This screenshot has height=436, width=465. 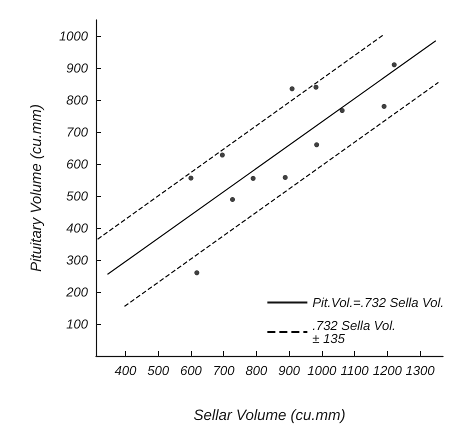 What do you see at coordinates (77, 292) in the screenshot?
I see `y-tick-label: 200` at bounding box center [77, 292].